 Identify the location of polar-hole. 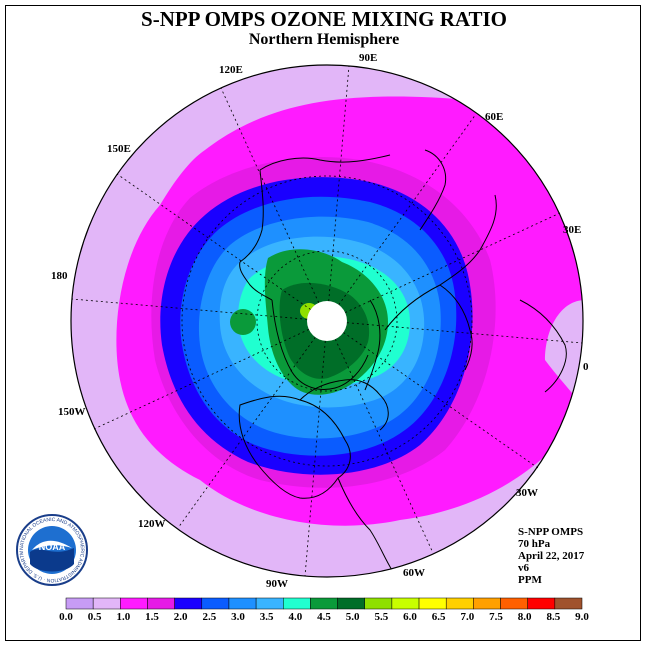
(327, 321).